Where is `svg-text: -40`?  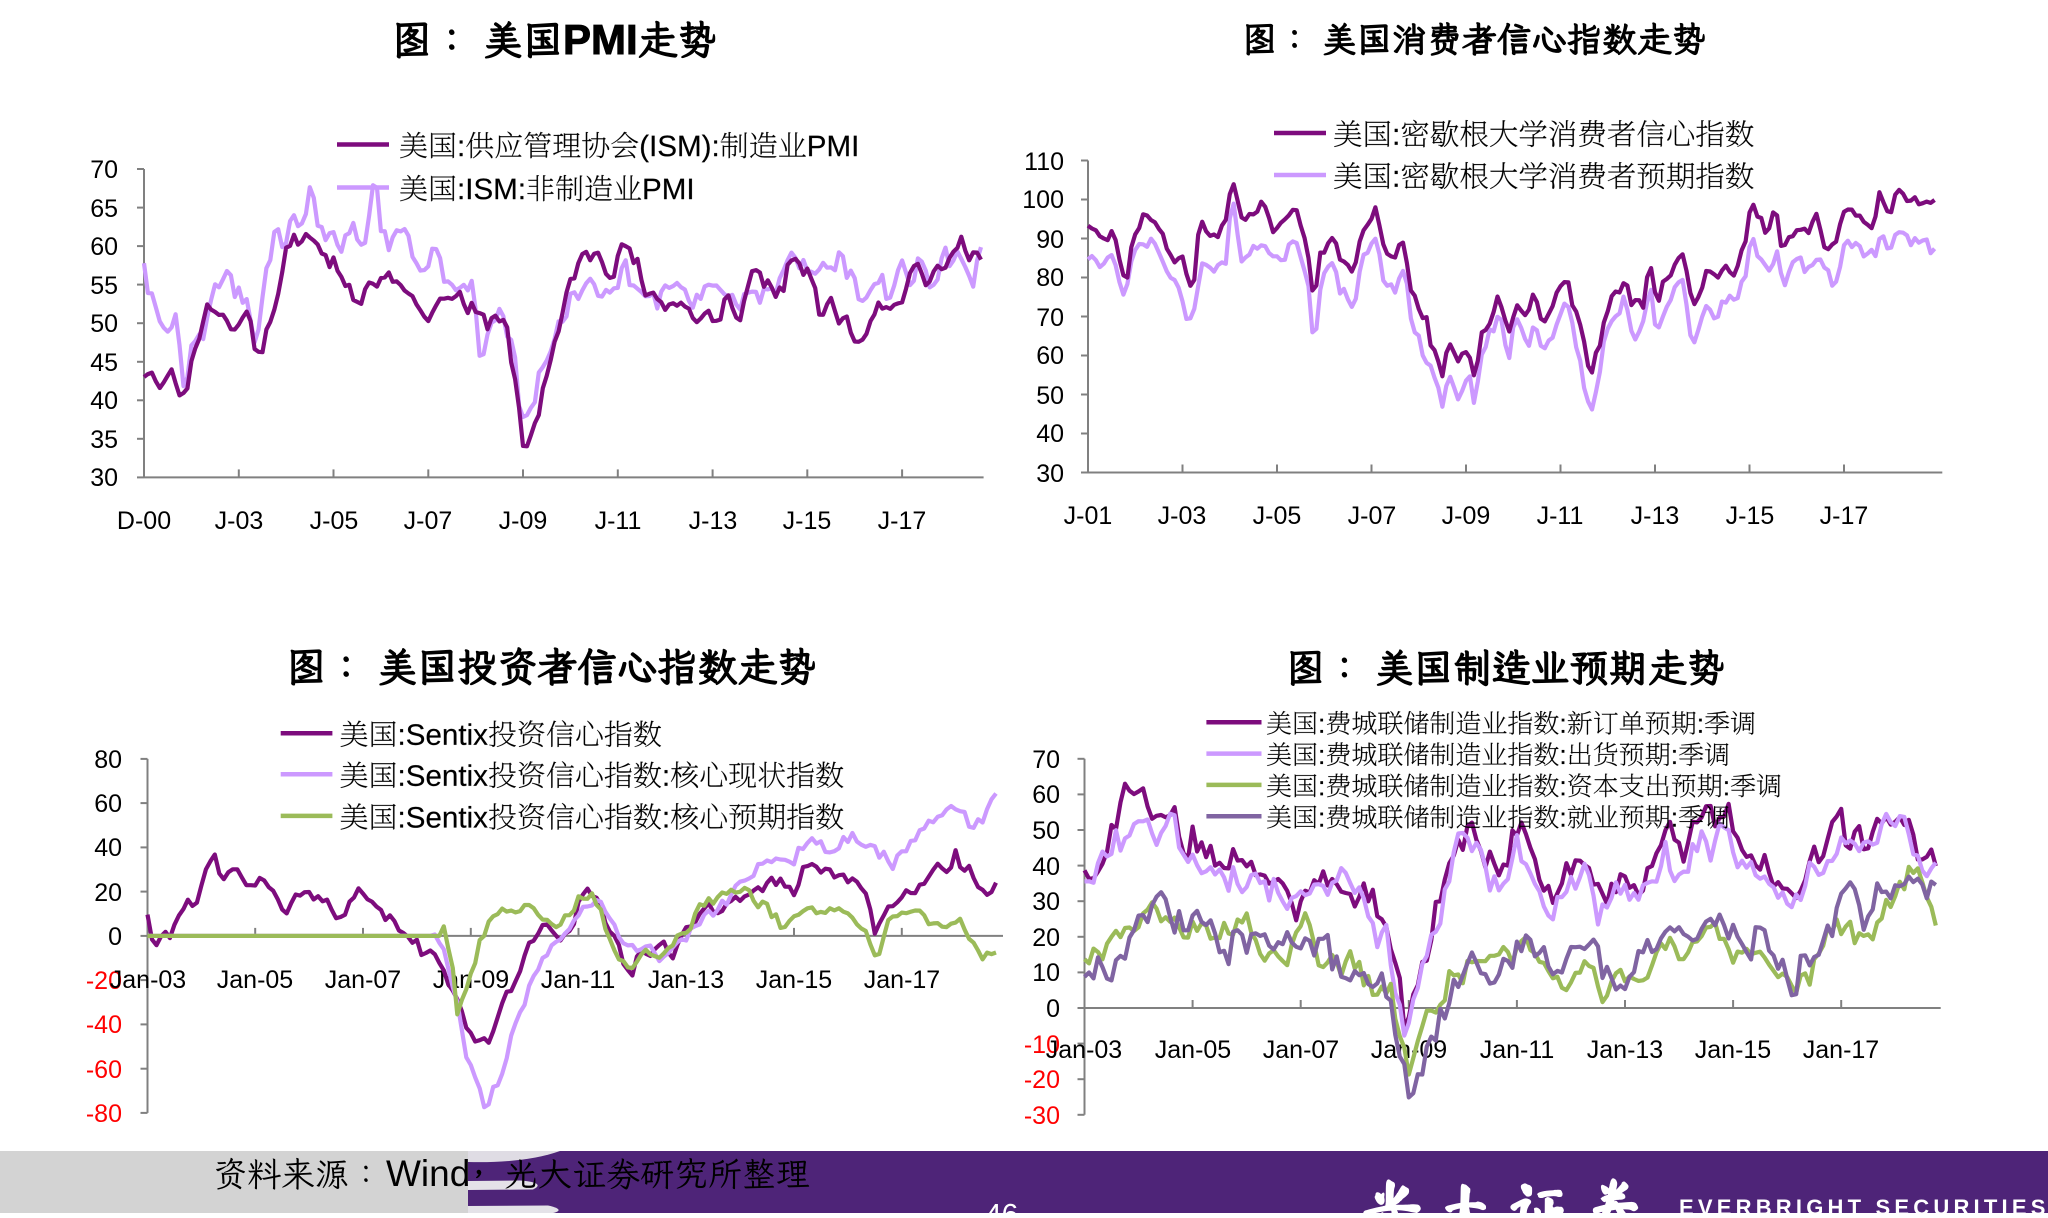
svg-text: -40 is located at coordinates (104, 1025).